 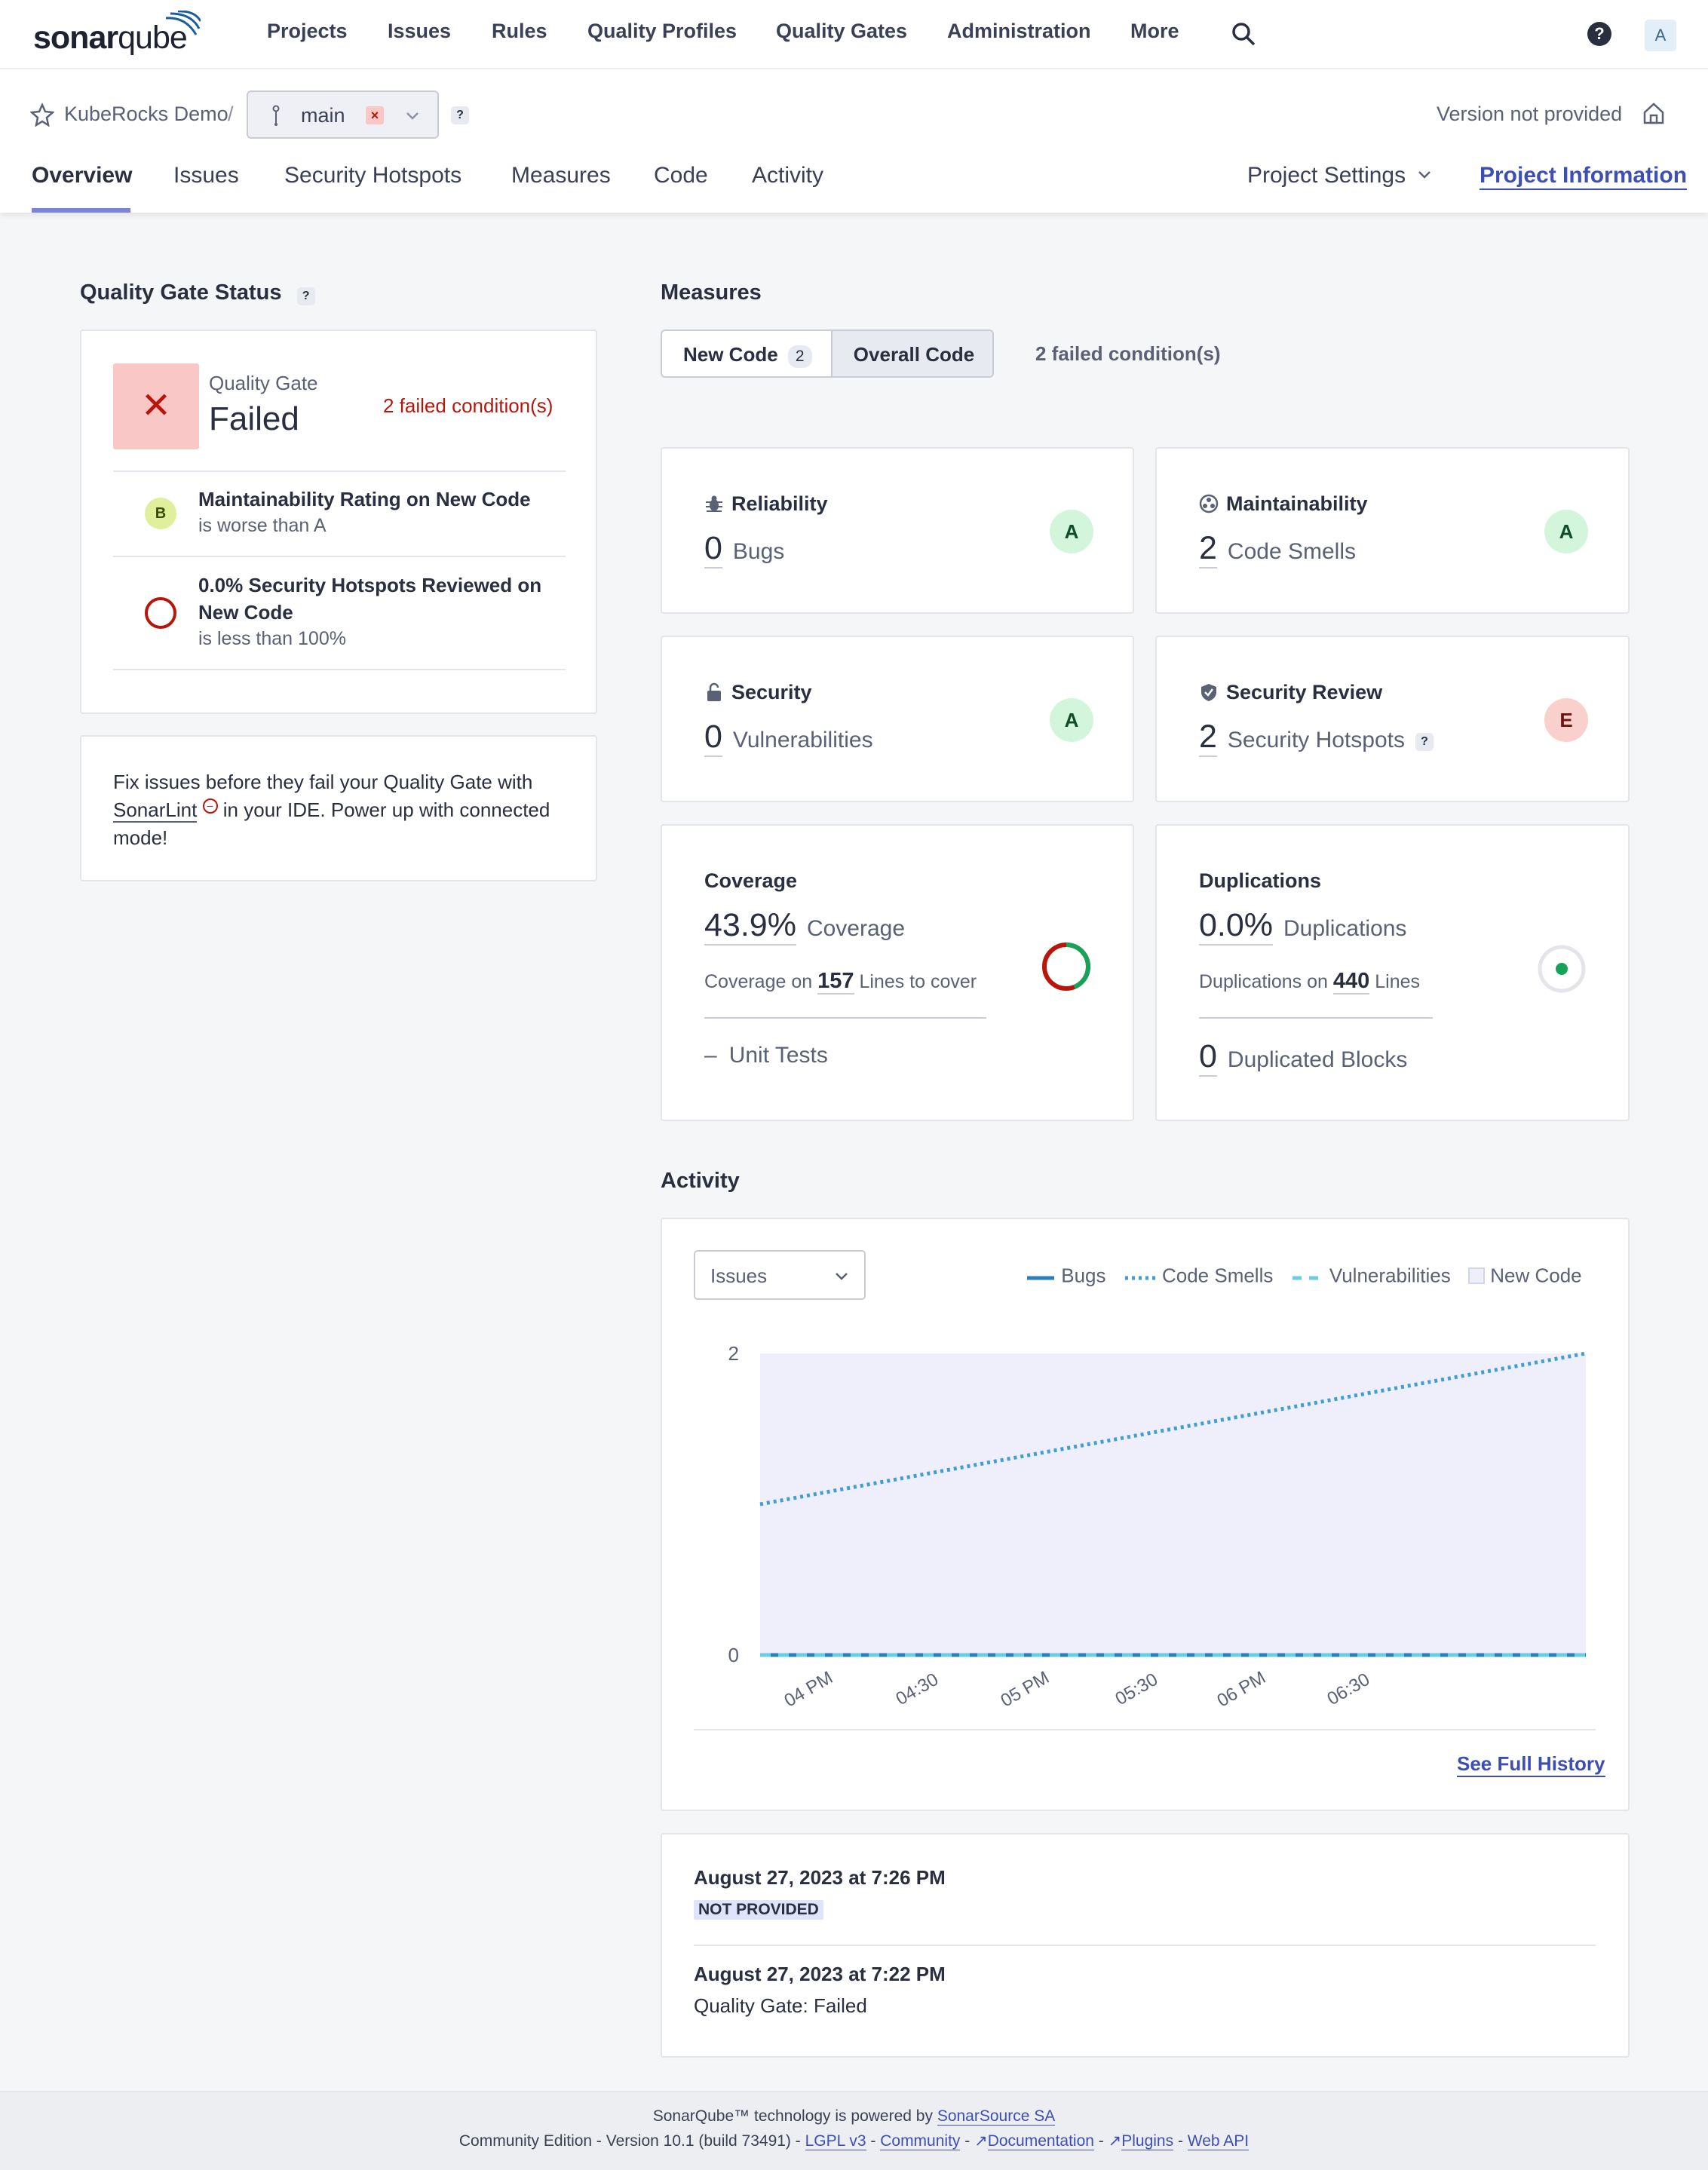 I want to click on avatar: A, so click(x=1660, y=35).